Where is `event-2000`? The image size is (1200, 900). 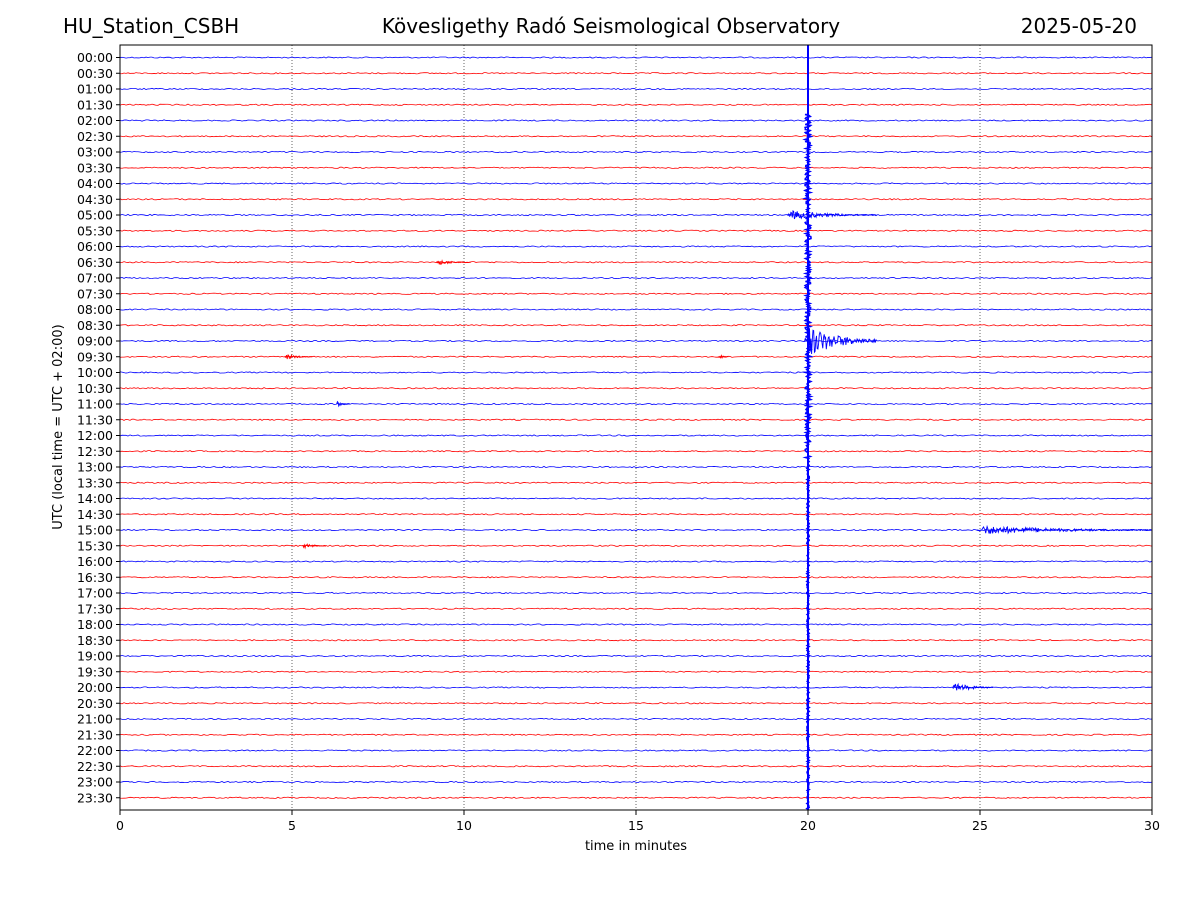 event-2000 is located at coordinates (973, 686).